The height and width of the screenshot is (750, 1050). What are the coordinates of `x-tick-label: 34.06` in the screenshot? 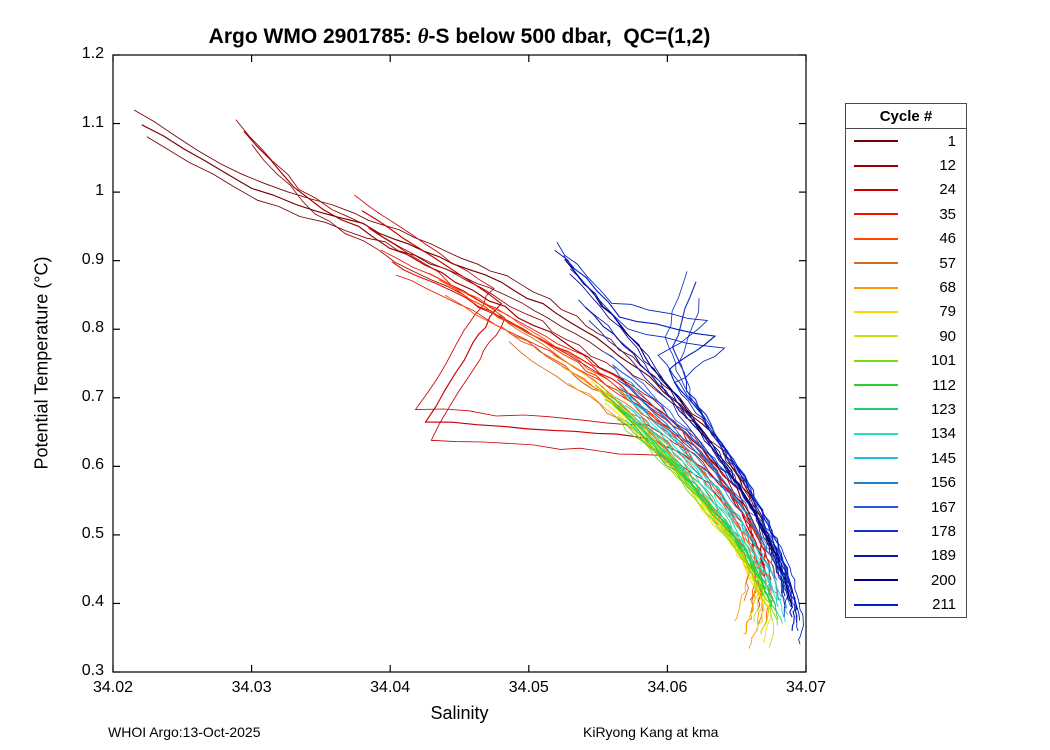 It's located at (667, 687).